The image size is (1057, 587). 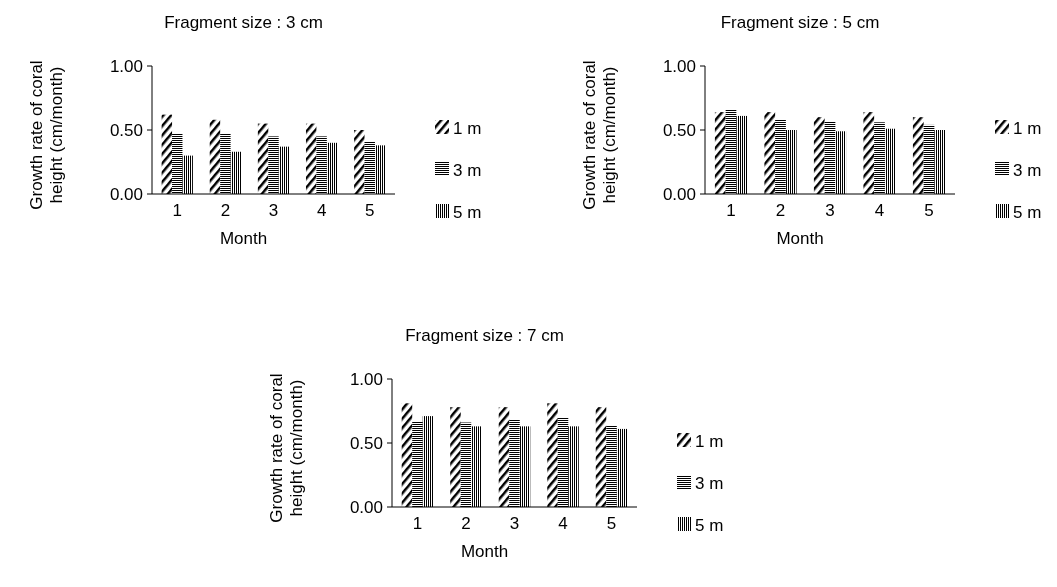 What do you see at coordinates (800, 22) in the screenshot?
I see `chart-title: Fragment size : 5 cm` at bounding box center [800, 22].